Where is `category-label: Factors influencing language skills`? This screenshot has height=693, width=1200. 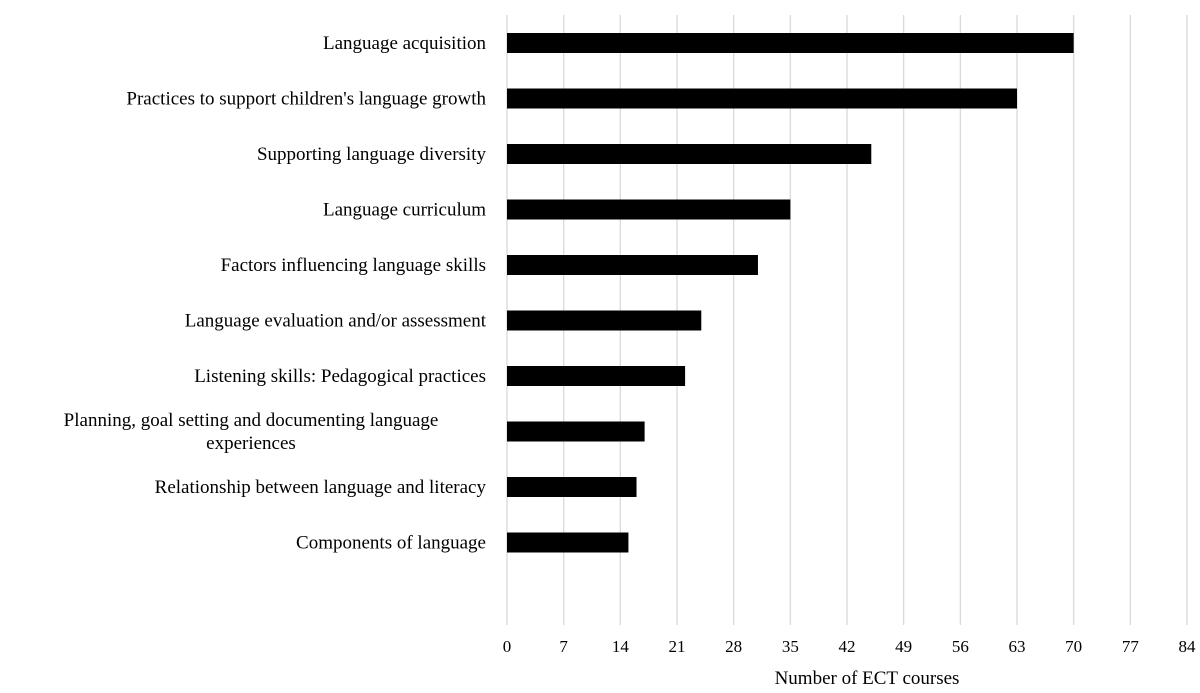 category-label: Factors influencing language skills is located at coordinates (353, 265).